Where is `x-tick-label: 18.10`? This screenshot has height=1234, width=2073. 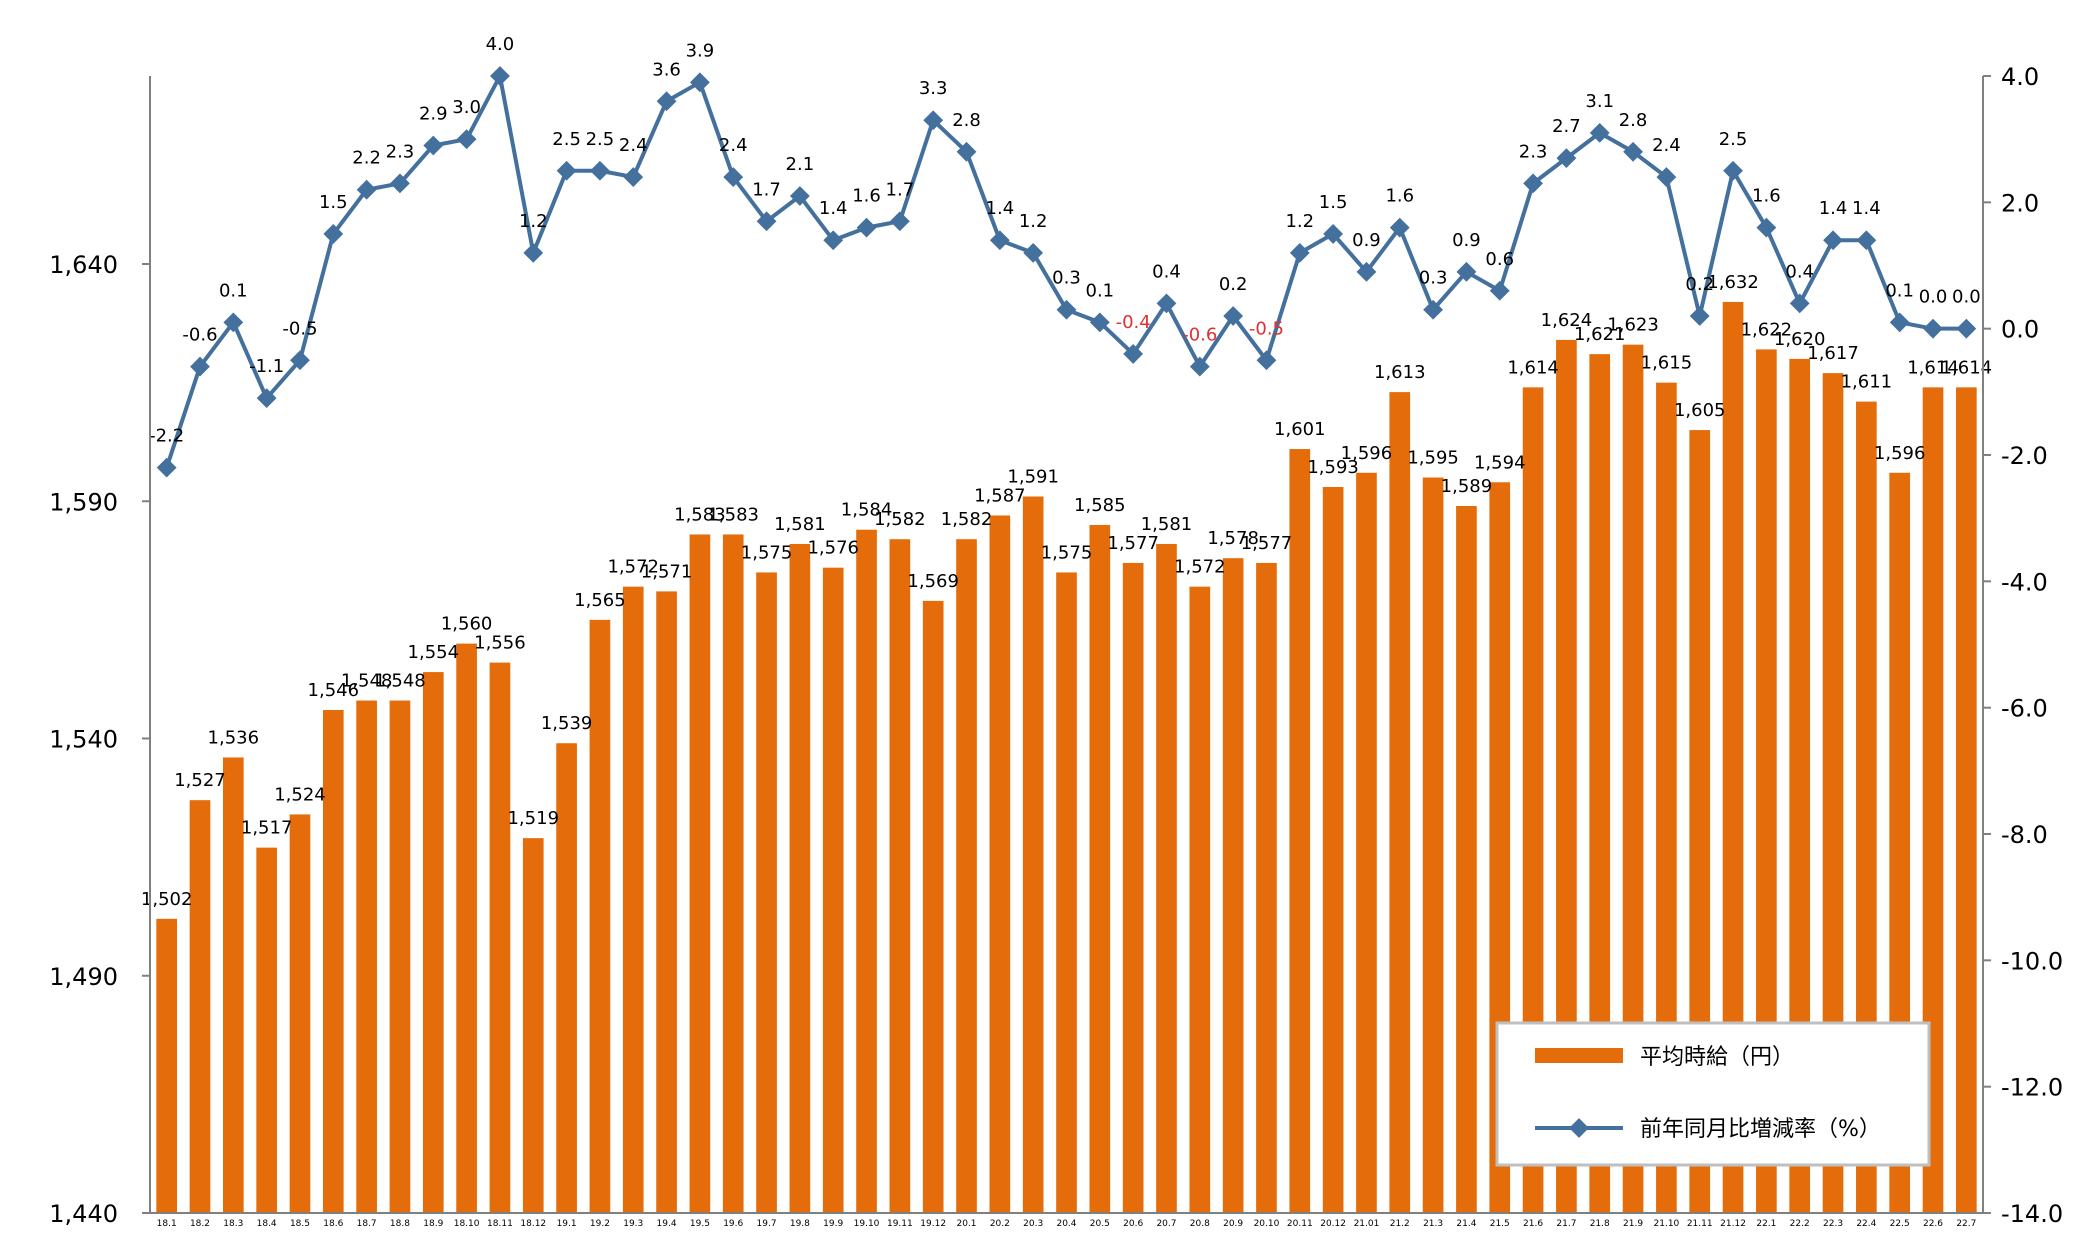 x-tick-label: 18.10 is located at coordinates (467, 1224).